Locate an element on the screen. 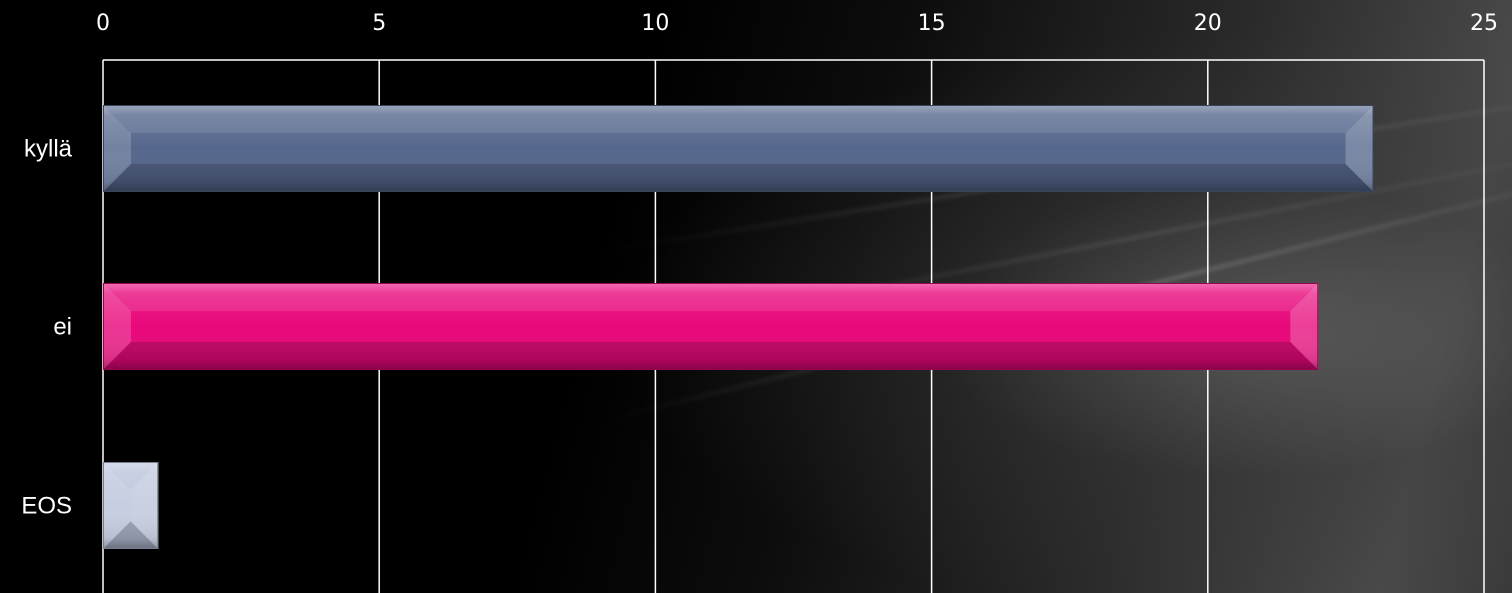  x-tick-label: 20 is located at coordinates (1208, 23).